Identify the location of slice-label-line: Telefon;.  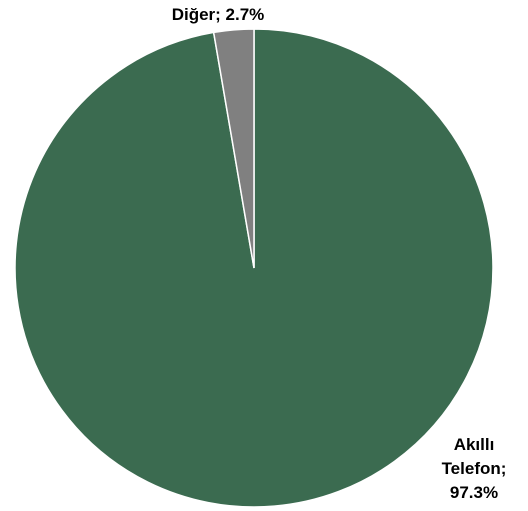
(474, 468).